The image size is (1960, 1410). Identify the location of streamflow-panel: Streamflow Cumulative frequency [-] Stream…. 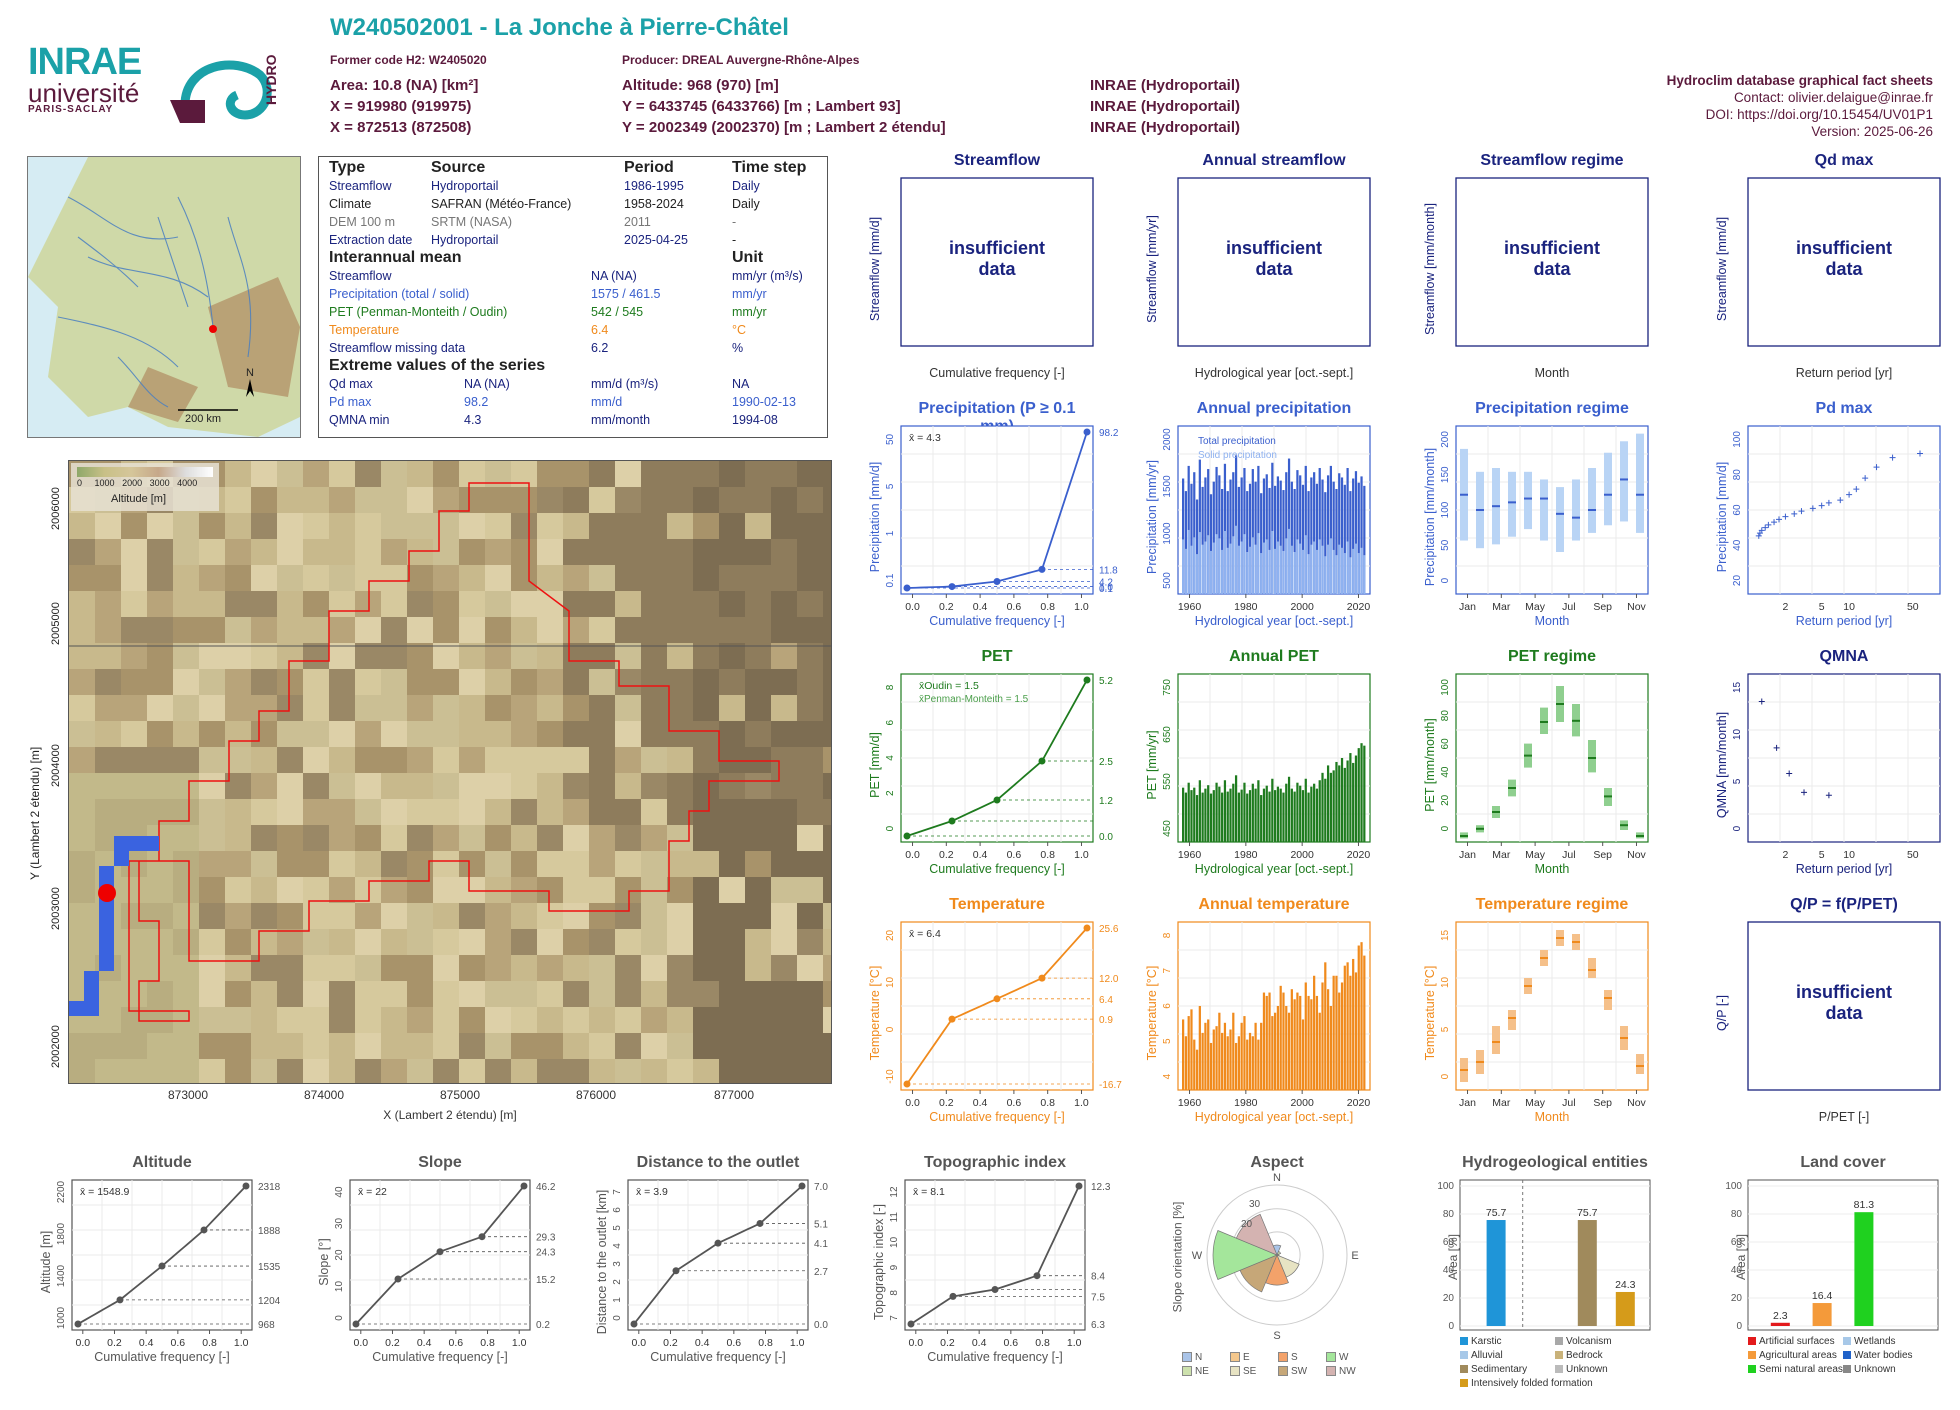
(997, 267).